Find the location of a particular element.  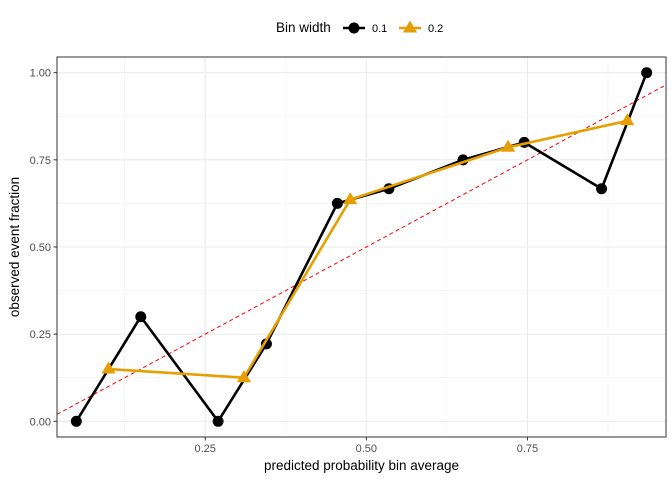

y-axis-title: observed event fraction is located at coordinates (14, 247).